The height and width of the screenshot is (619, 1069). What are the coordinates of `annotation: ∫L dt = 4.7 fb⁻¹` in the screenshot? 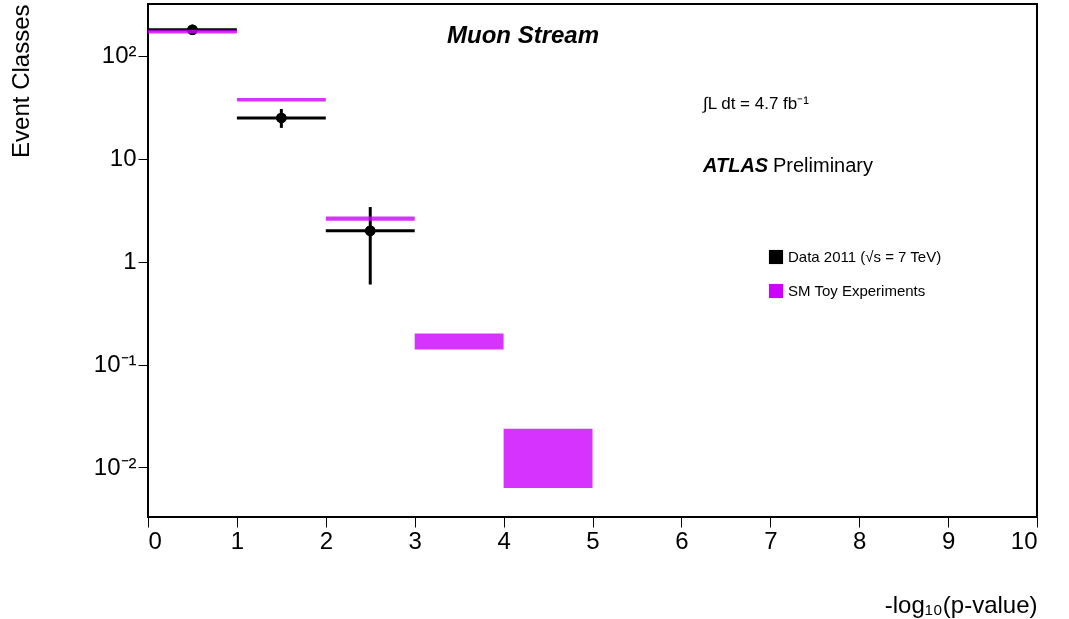 It's located at (756, 103).